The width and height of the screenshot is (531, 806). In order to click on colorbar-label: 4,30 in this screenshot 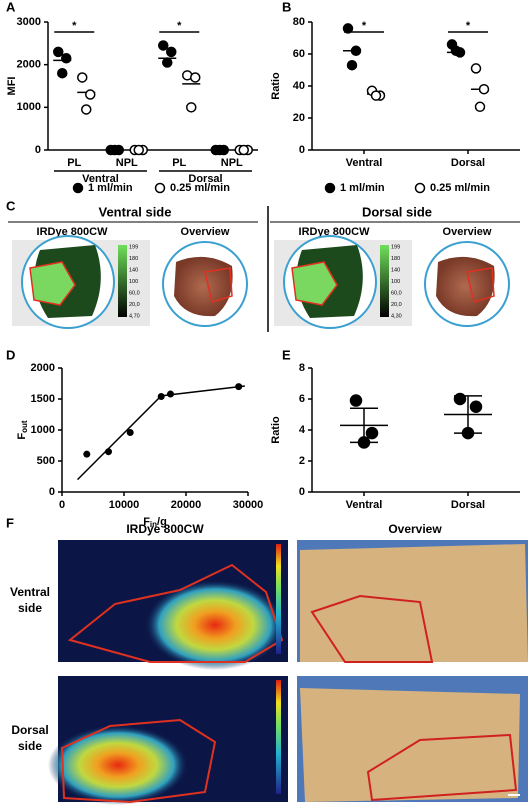, I will do `click(396, 316)`.